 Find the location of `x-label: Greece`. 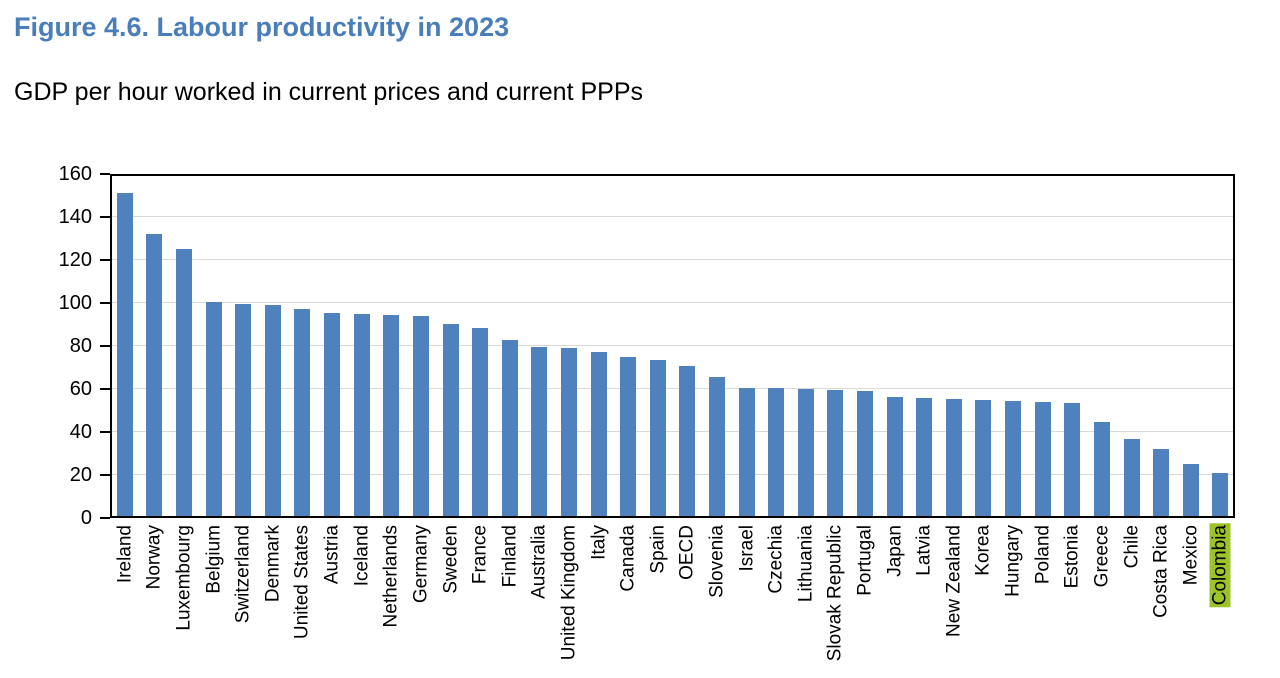

x-label: Greece is located at coordinates (1102, 556).